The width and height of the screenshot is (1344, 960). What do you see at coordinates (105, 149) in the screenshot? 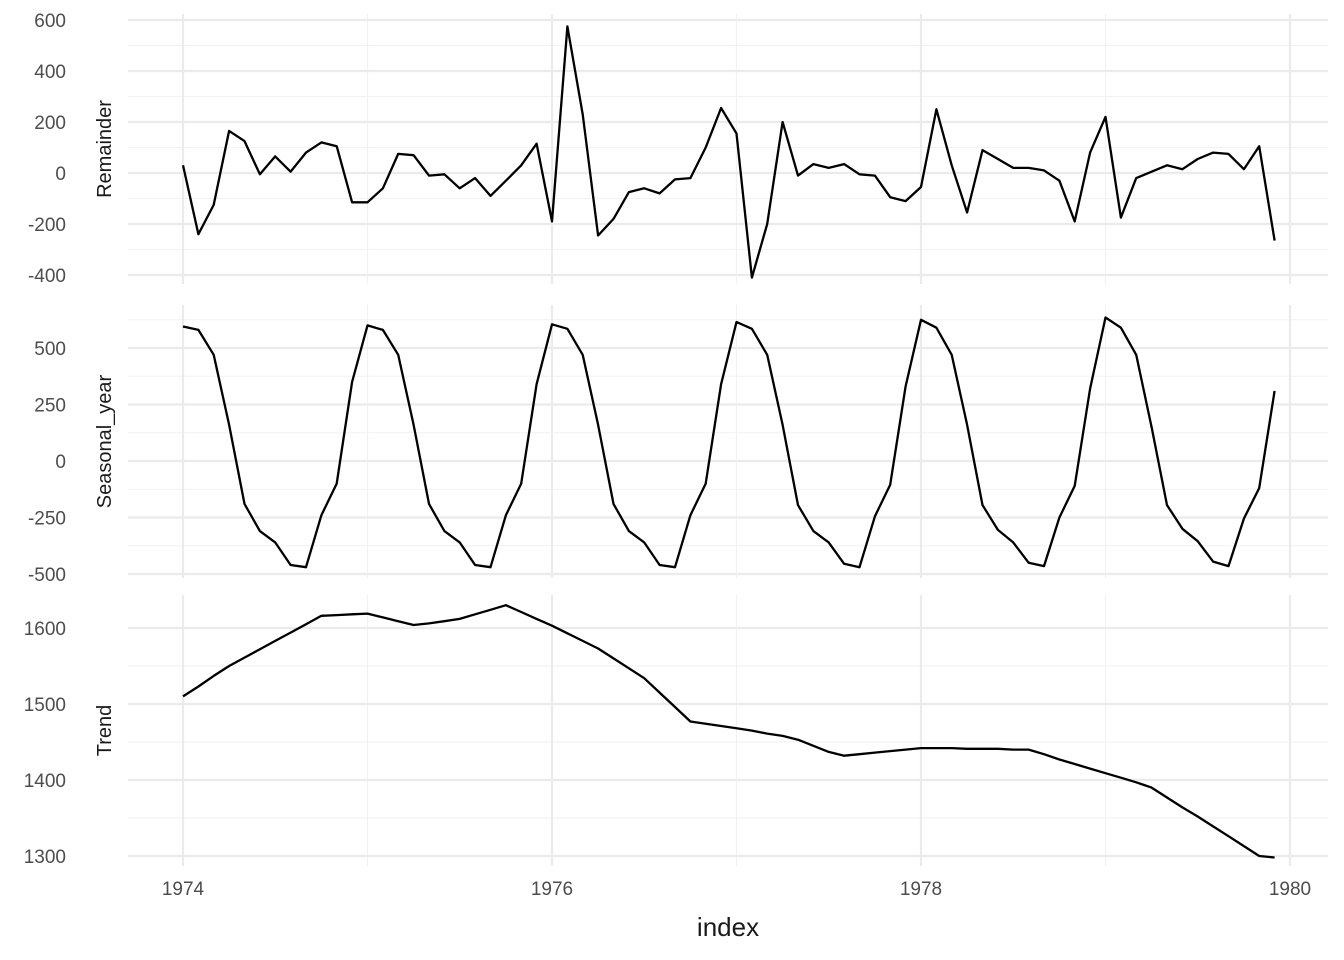
I see `y-axis-title: Remainder` at bounding box center [105, 149].